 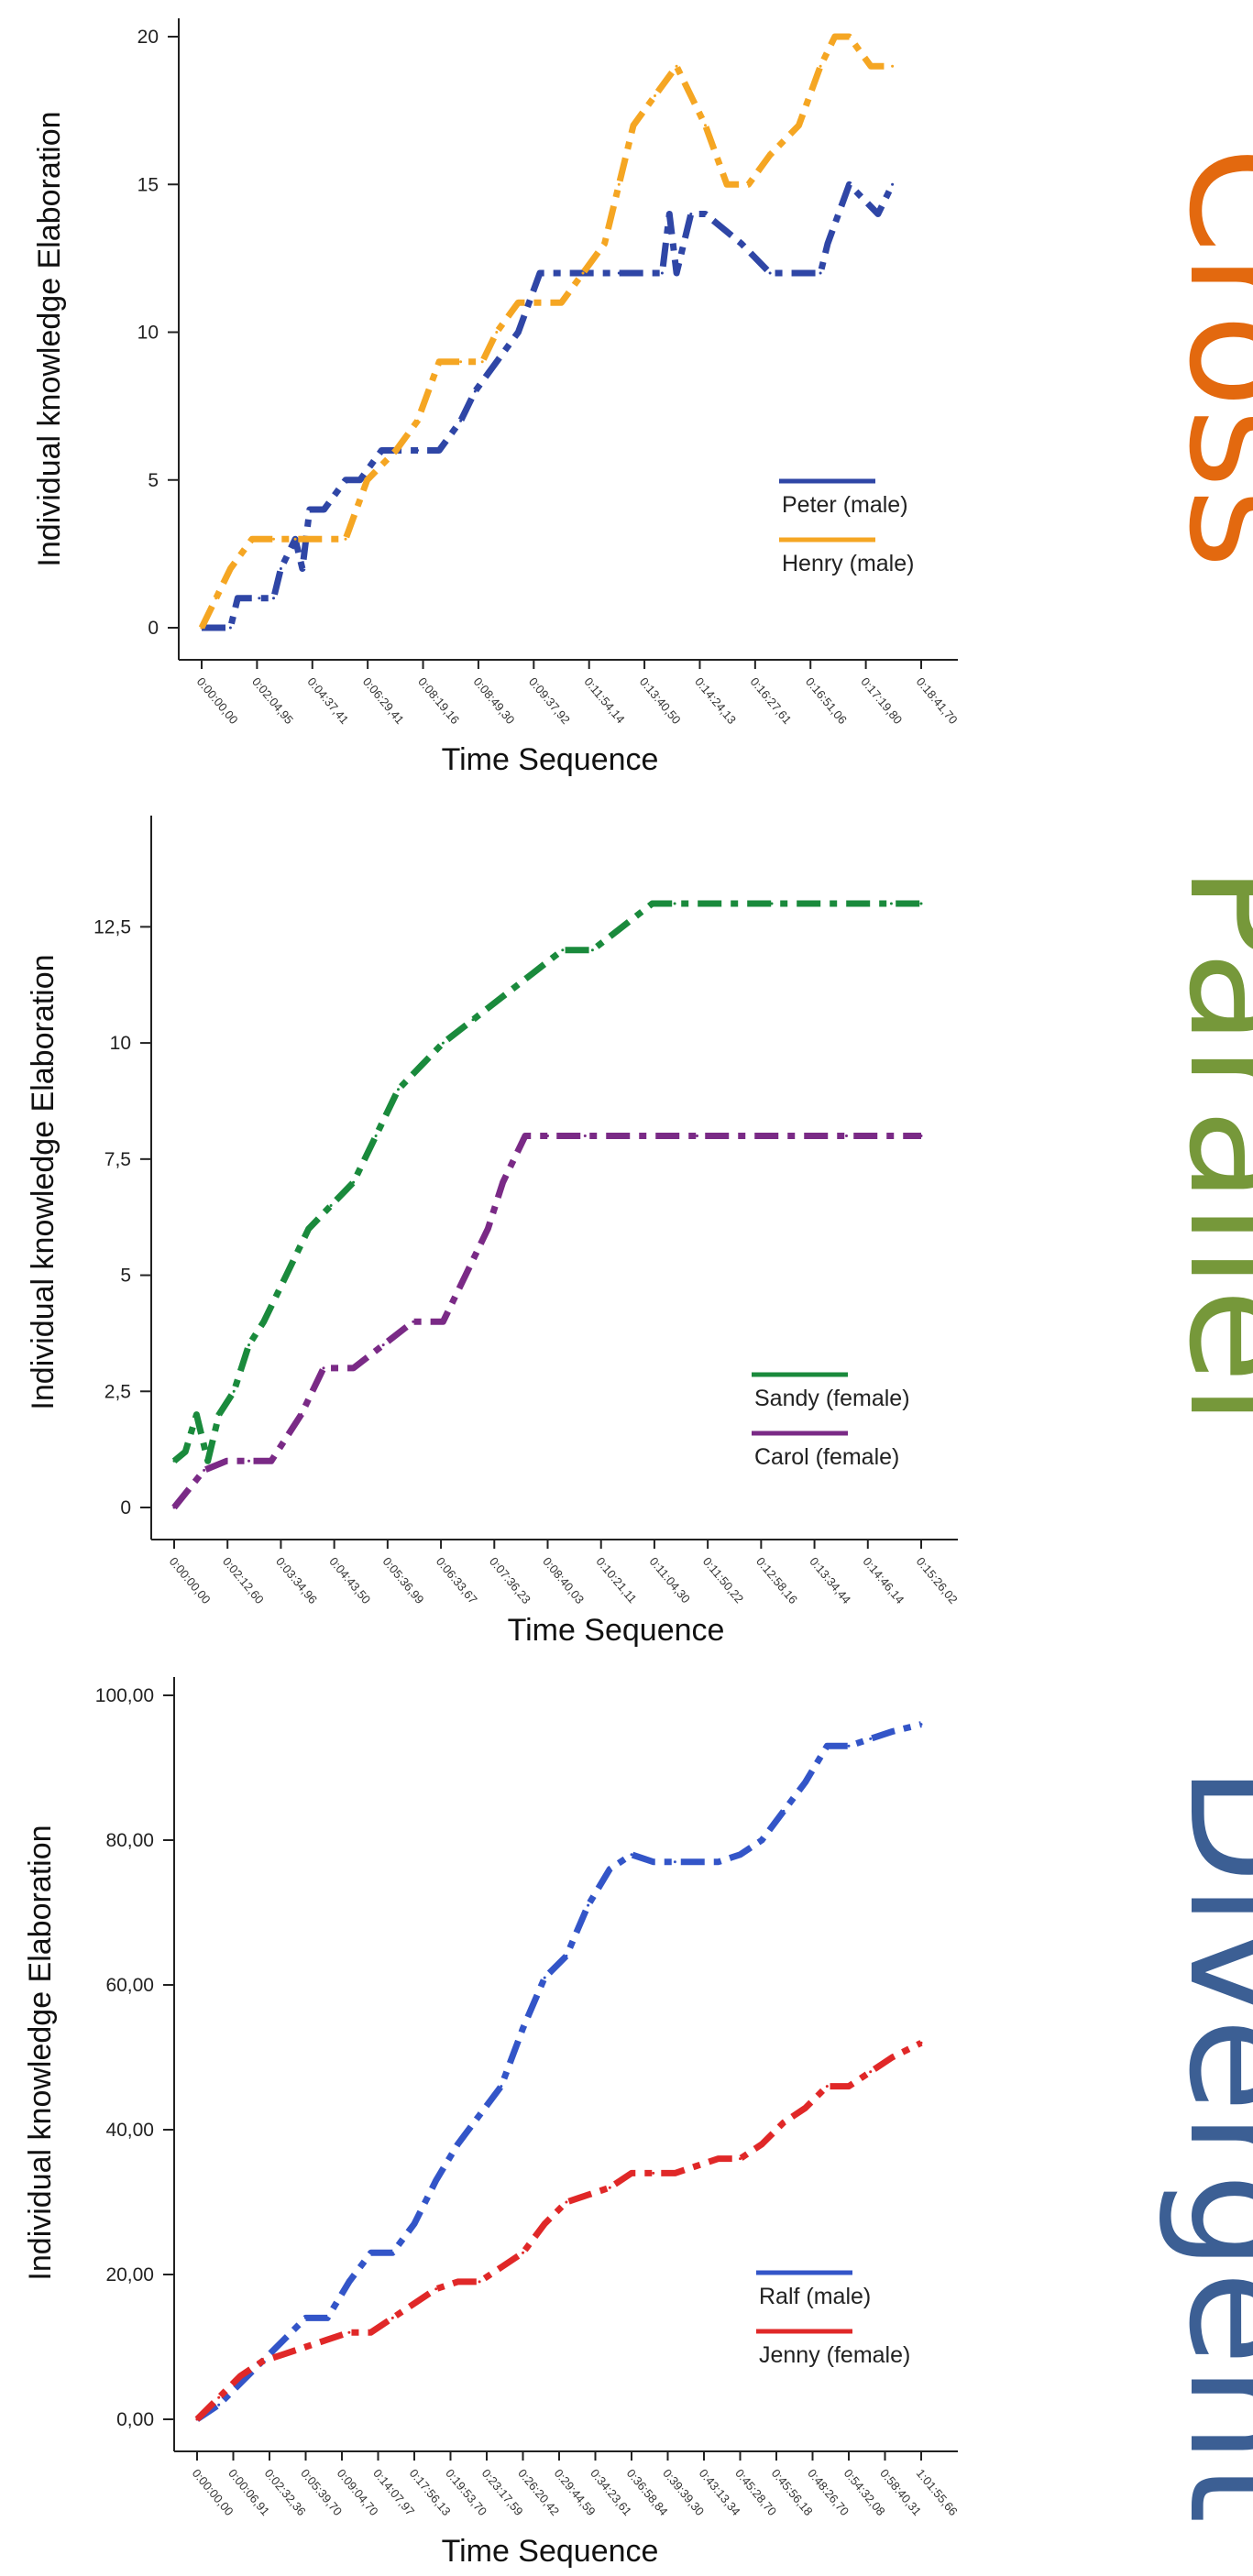 What do you see at coordinates (112, 926) in the screenshot?
I see `y-tick-label: 12,5` at bounding box center [112, 926].